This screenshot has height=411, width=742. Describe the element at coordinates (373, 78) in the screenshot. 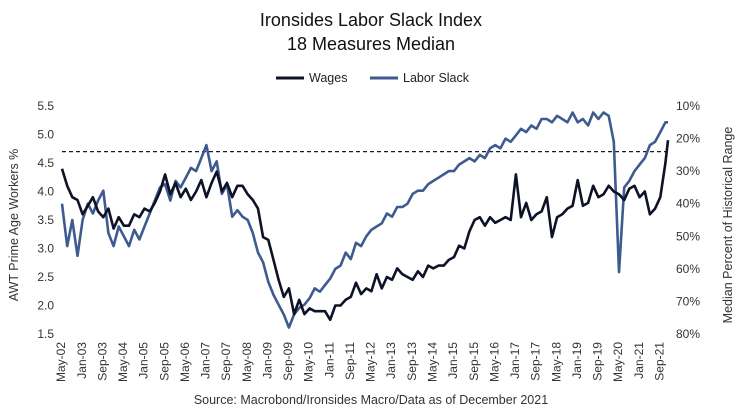

I see `legend: Wages Labor Slack` at that location.